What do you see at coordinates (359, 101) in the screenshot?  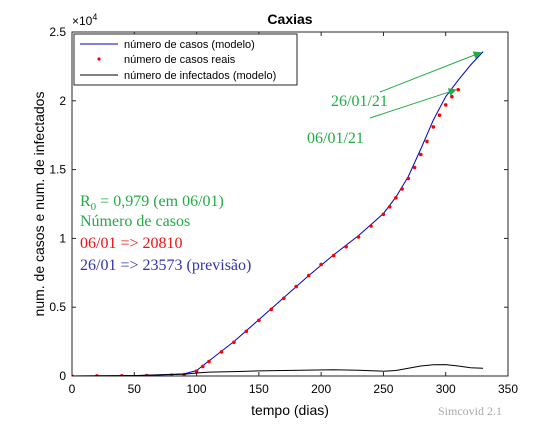 I see `annotation-label-2601: 26/01/21` at bounding box center [359, 101].